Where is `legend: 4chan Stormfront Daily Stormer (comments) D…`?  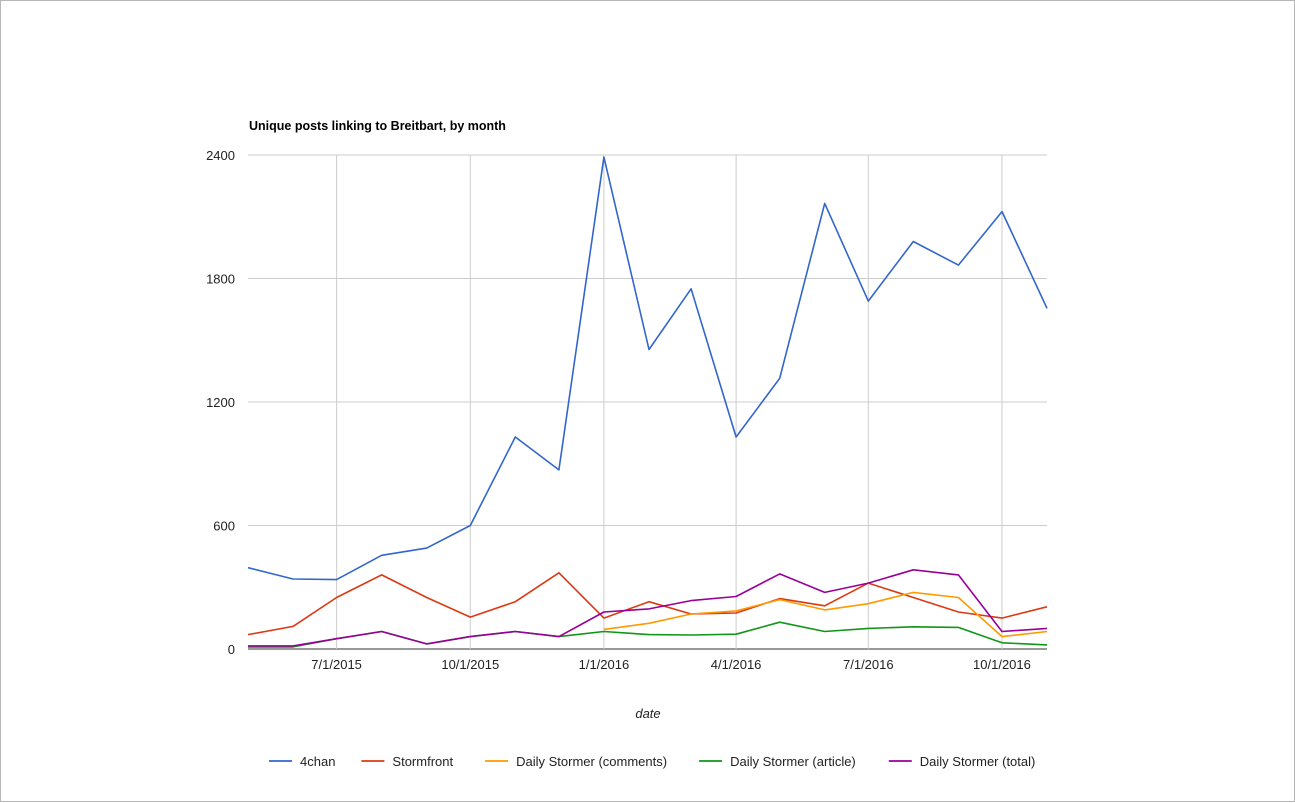 legend: 4chan Stormfront Daily Stormer (comments) D… is located at coordinates (652, 761).